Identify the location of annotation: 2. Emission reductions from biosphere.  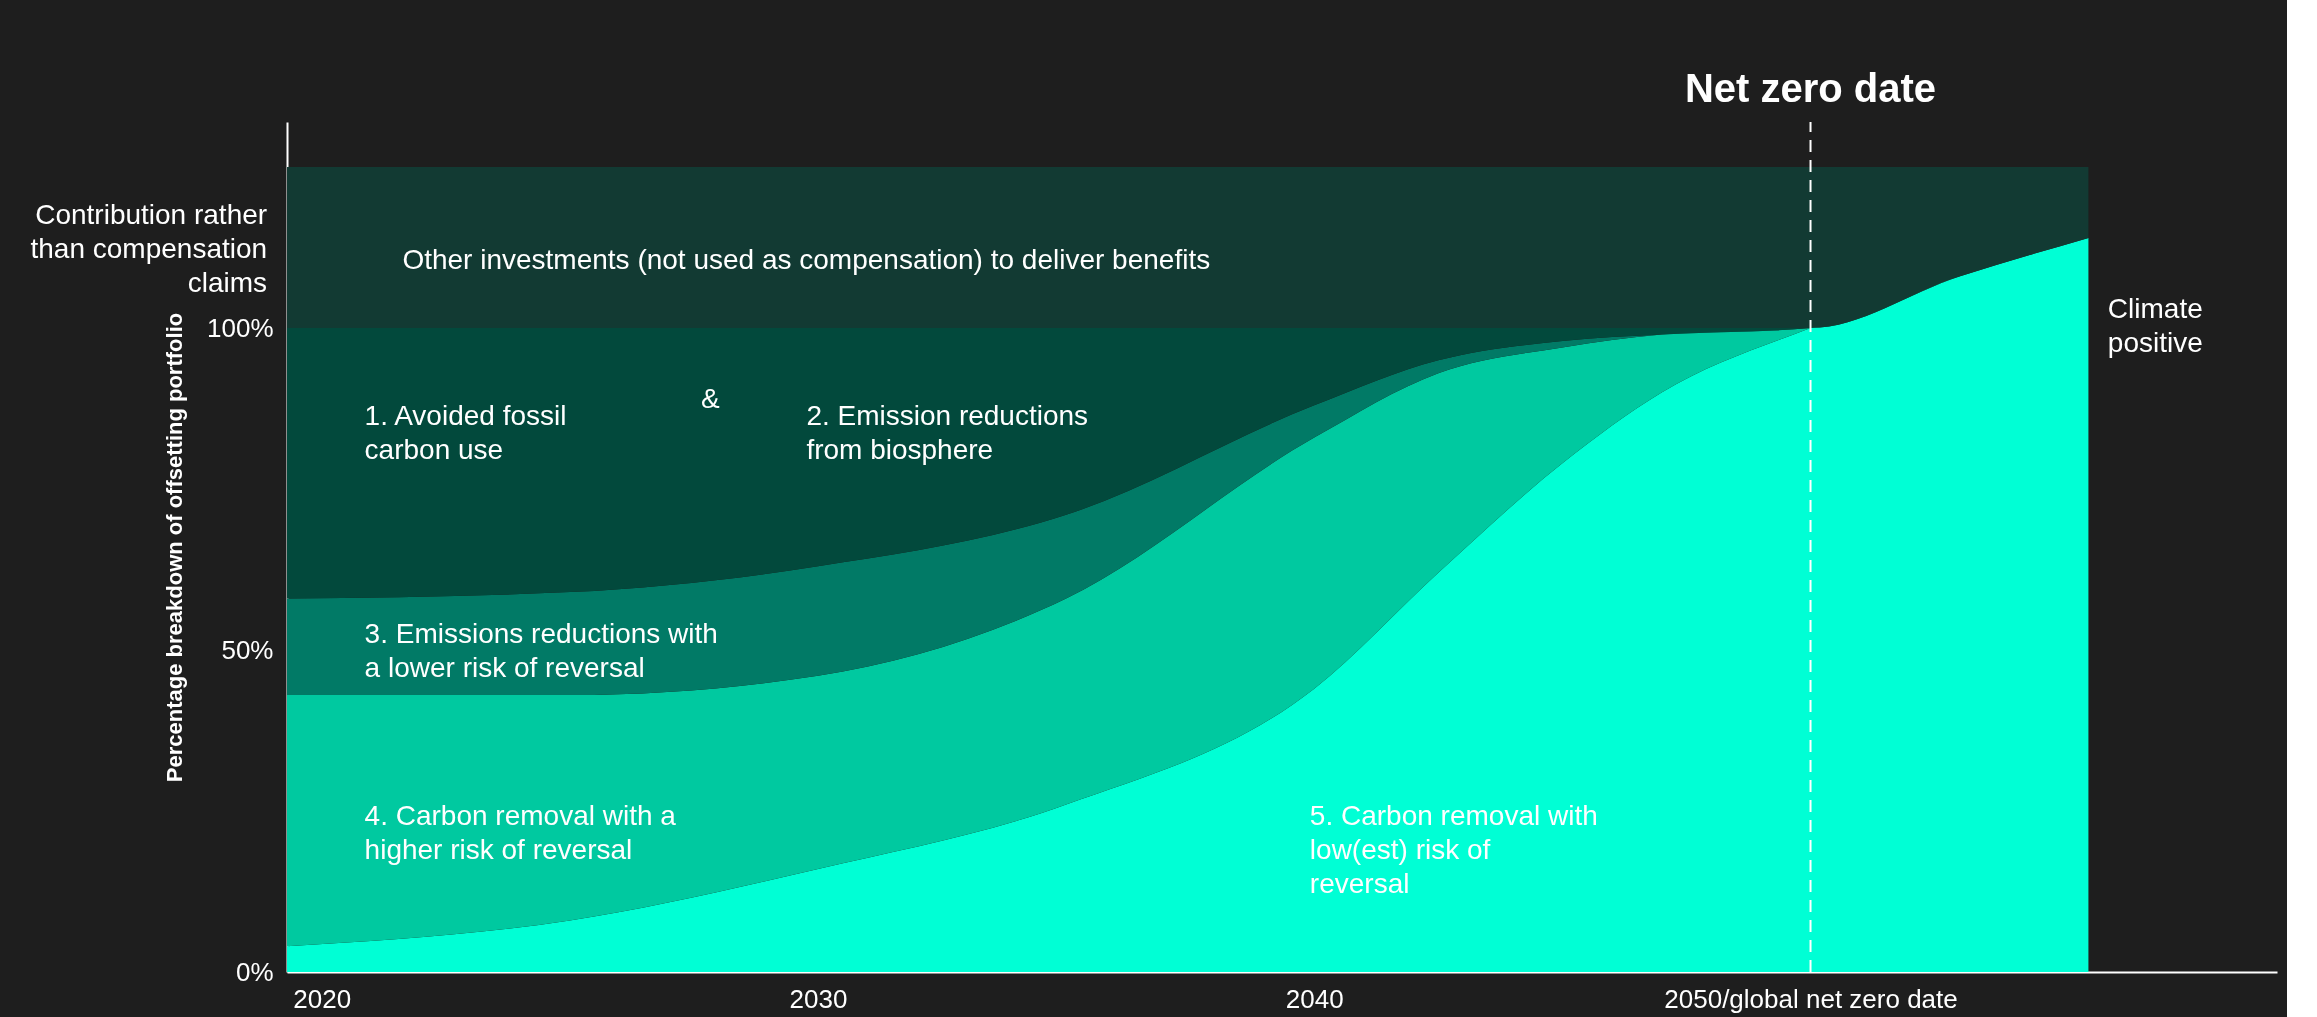
(947, 432).